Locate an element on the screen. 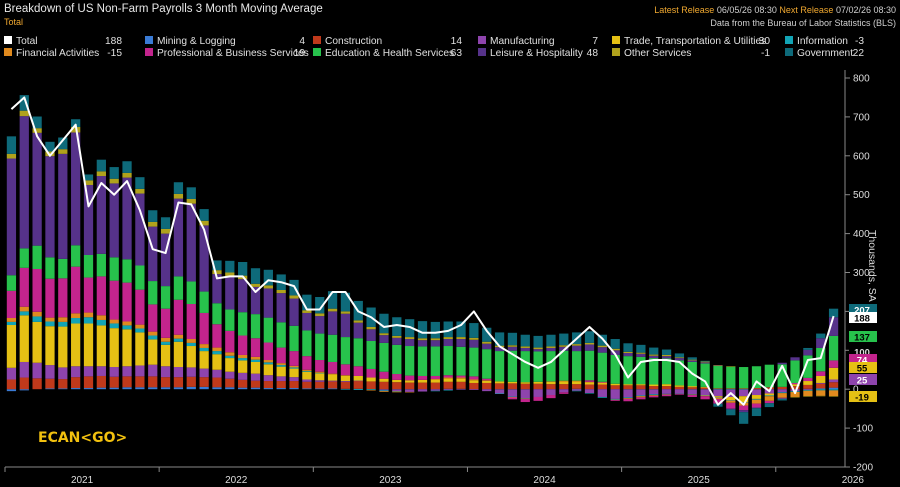 This screenshot has height=487, width=900. right-value-tag-bg is located at coordinates (863, 309).